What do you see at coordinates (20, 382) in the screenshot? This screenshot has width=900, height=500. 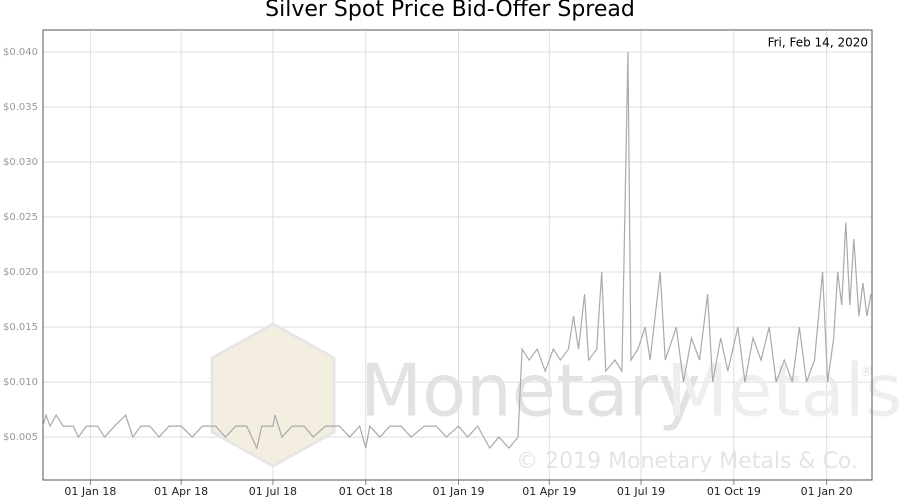 I see `y-tick-label: $0.010` at bounding box center [20, 382].